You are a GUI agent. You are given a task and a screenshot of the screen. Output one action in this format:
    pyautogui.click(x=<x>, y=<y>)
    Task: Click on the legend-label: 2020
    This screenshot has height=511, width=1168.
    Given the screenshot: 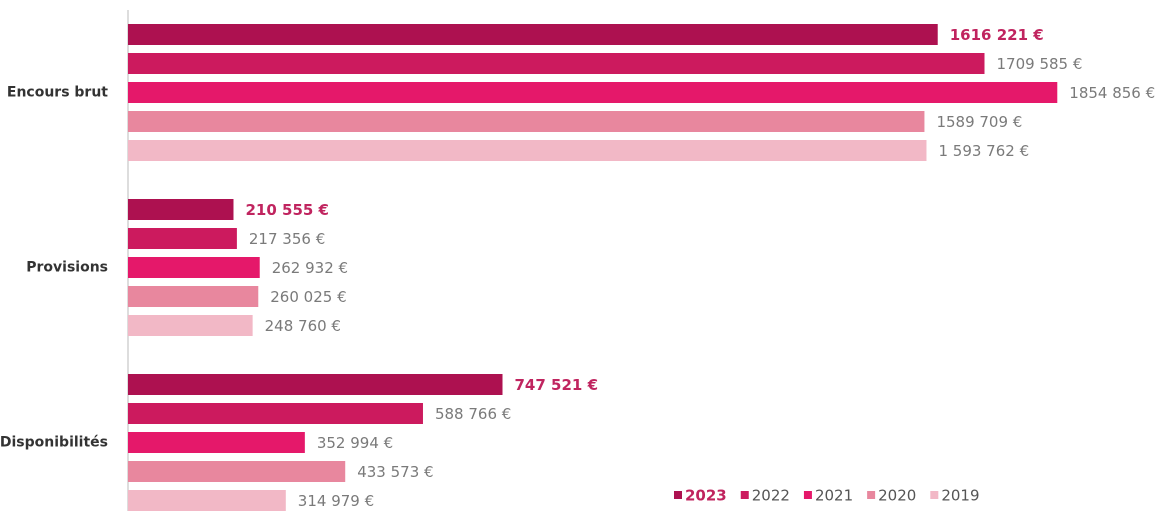 What is the action you would take?
    pyautogui.click(x=897, y=496)
    